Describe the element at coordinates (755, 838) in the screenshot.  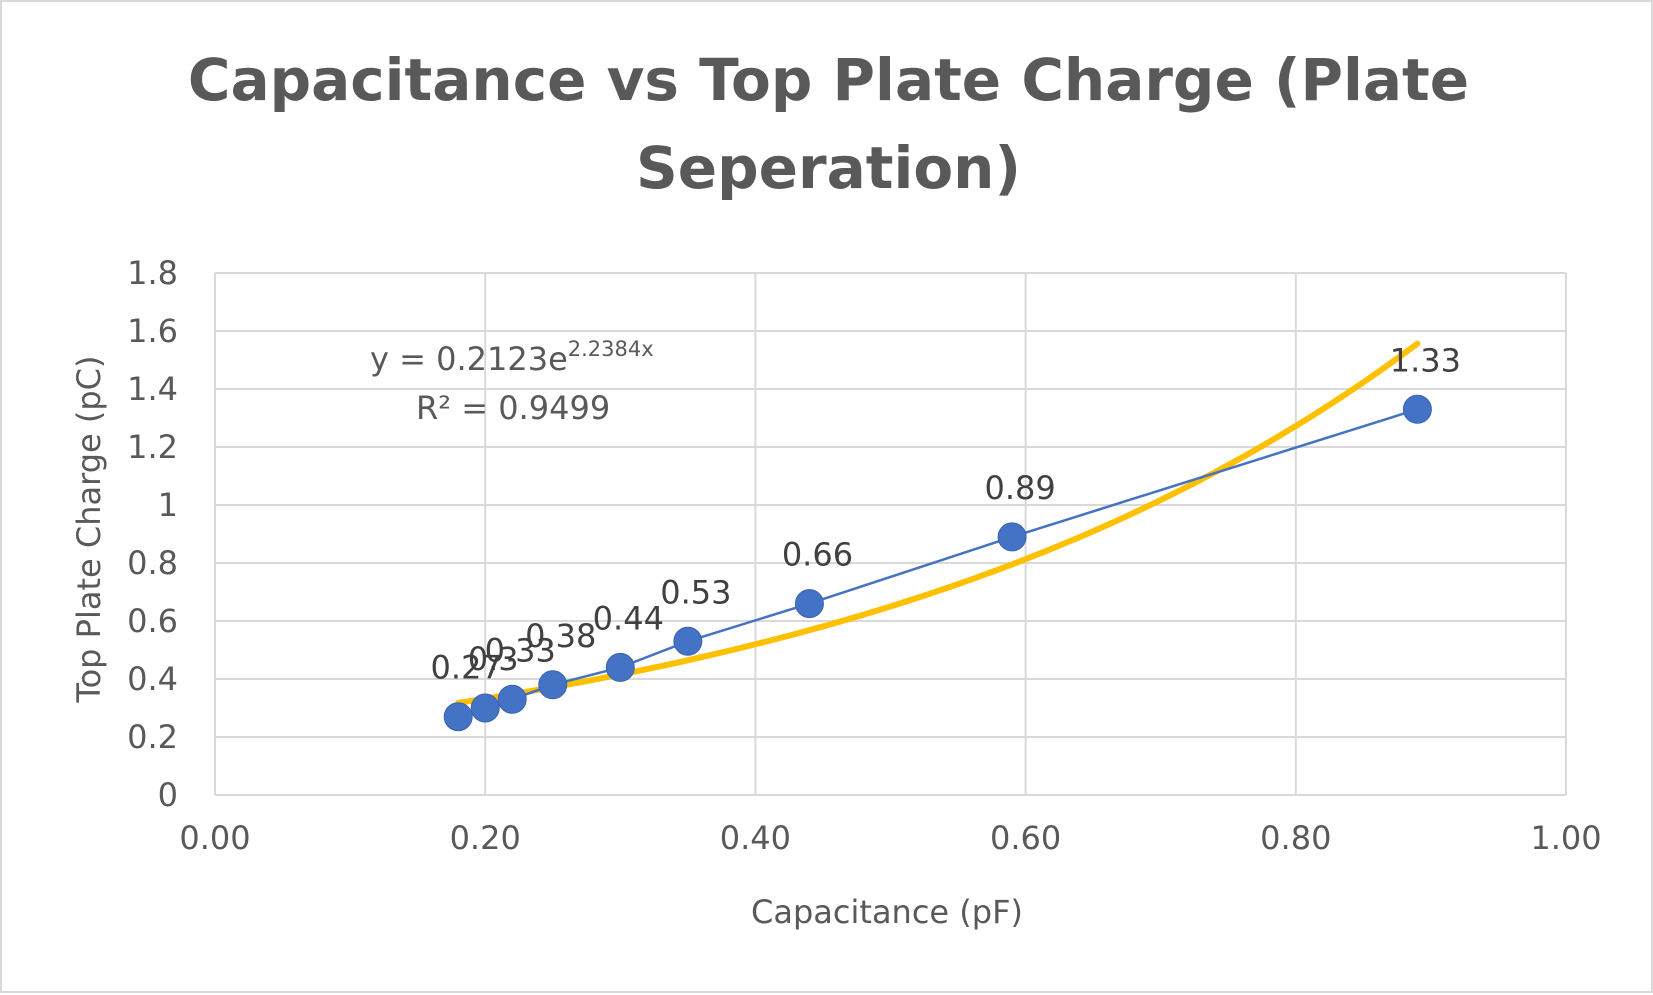
I see `x-tick-label: 0.40` at that location.